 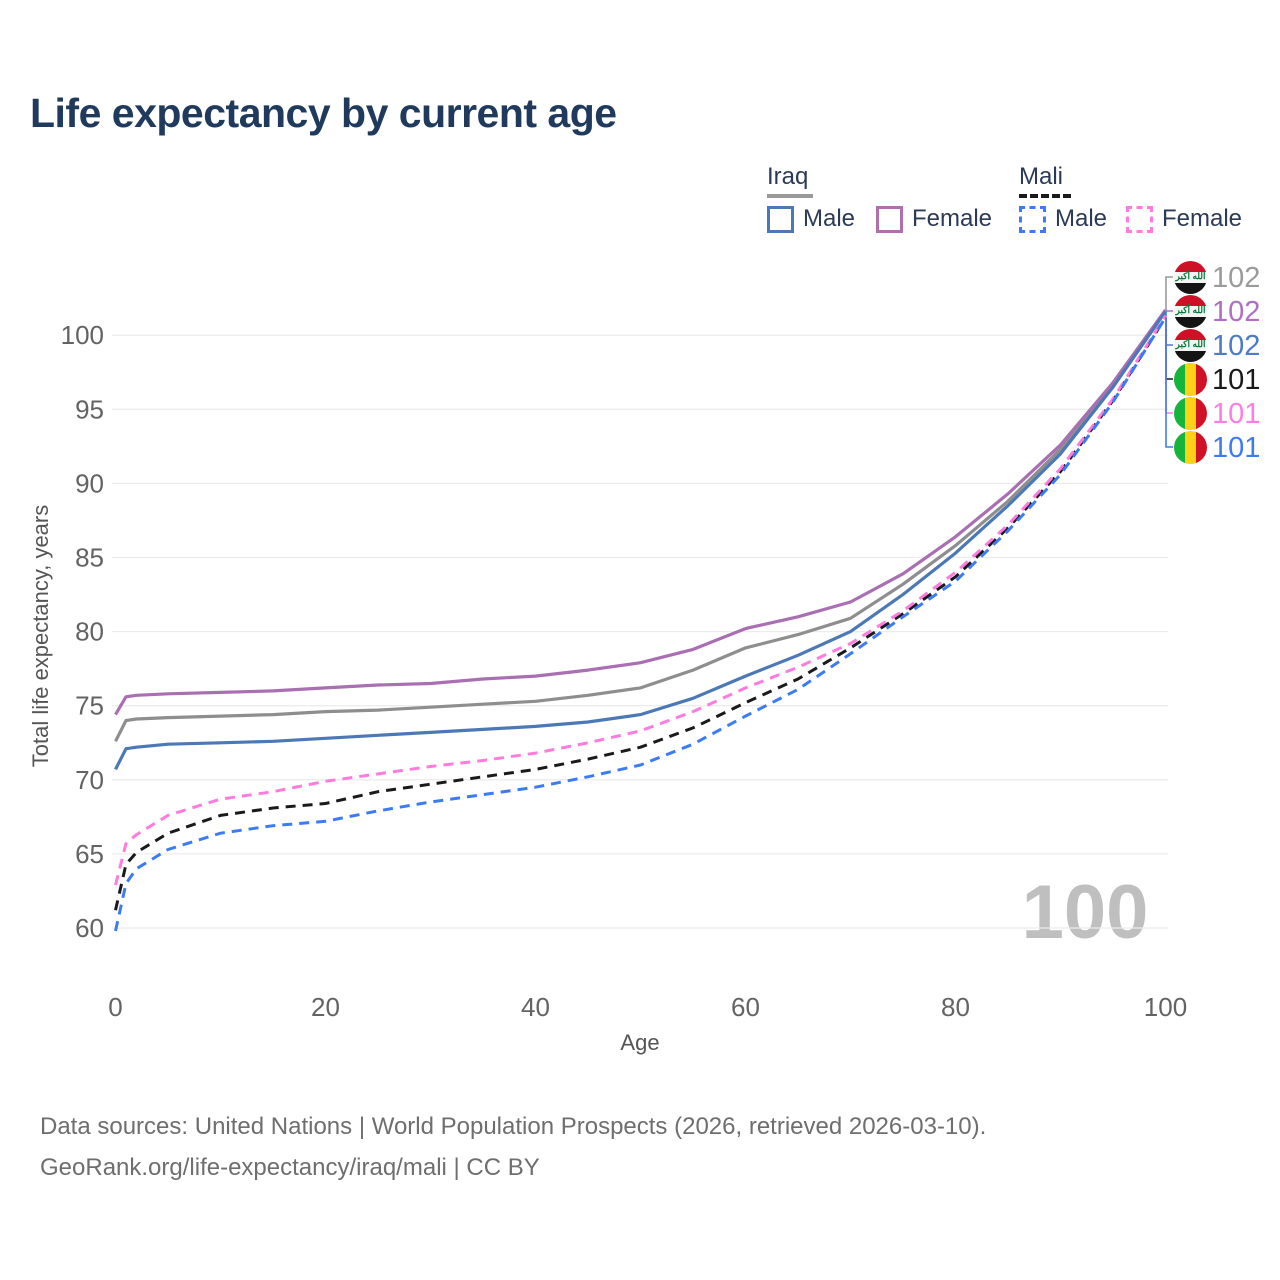 I want to click on x-tick-label: 80, so click(x=955, y=1007).